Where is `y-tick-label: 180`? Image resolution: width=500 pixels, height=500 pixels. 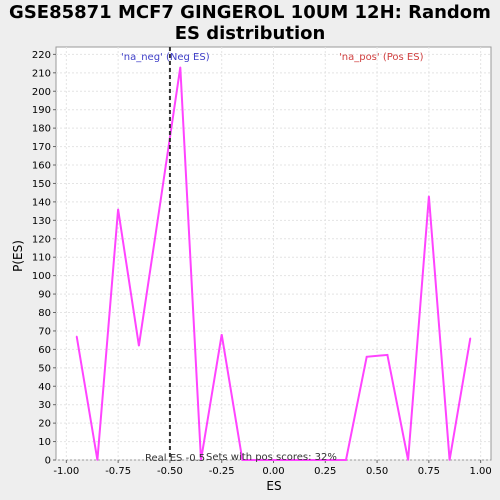
y-tick-label: 180 is located at coordinates (41, 129).